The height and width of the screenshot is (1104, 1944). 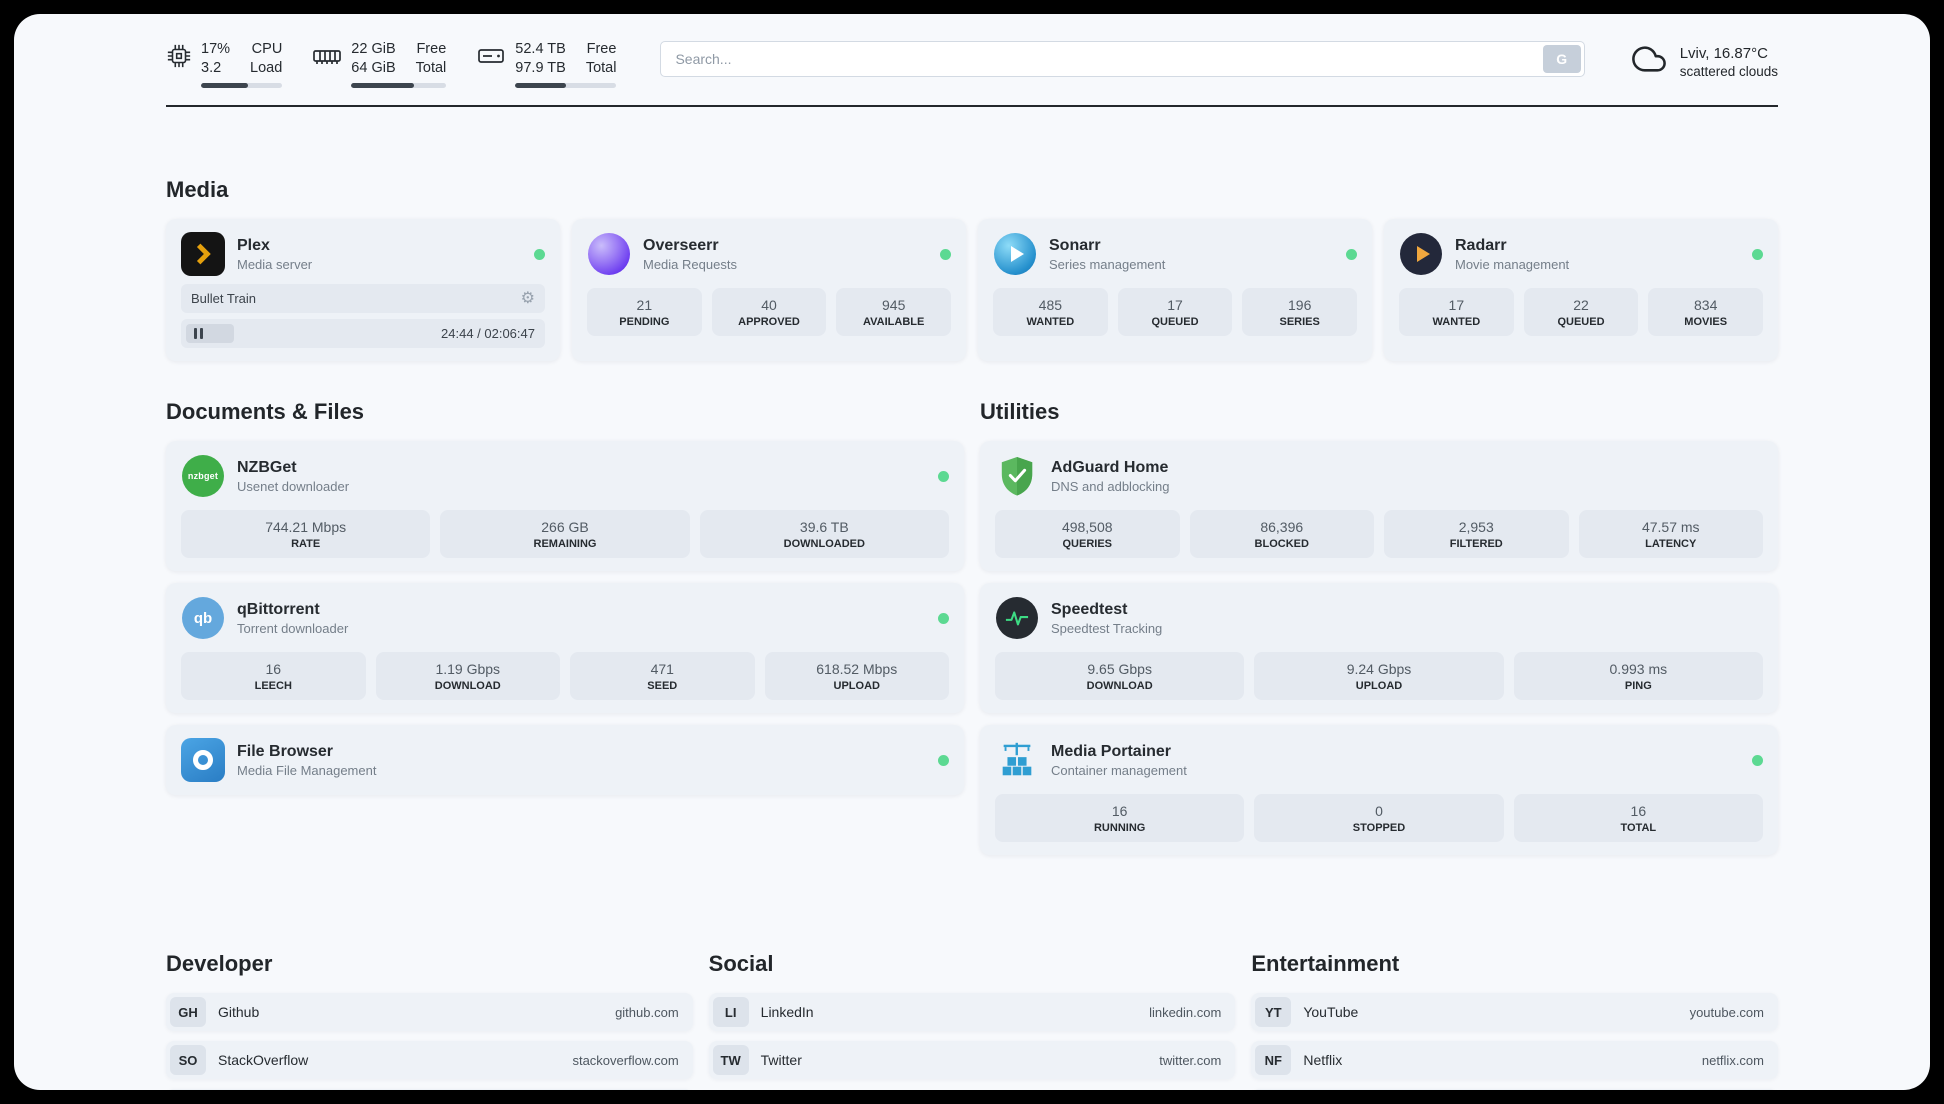 I want to click on stat-box: 266 GB REMAINING, so click(x=565, y=534).